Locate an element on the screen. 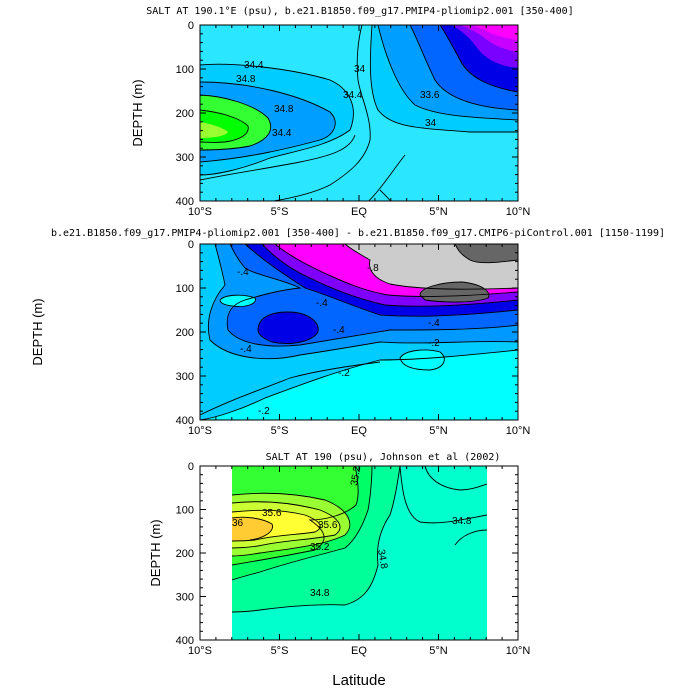  p3-contour-labels: 35.2 35.6 36 35.6 35.2 34.8 34.8 34.8 is located at coordinates (352, 532).